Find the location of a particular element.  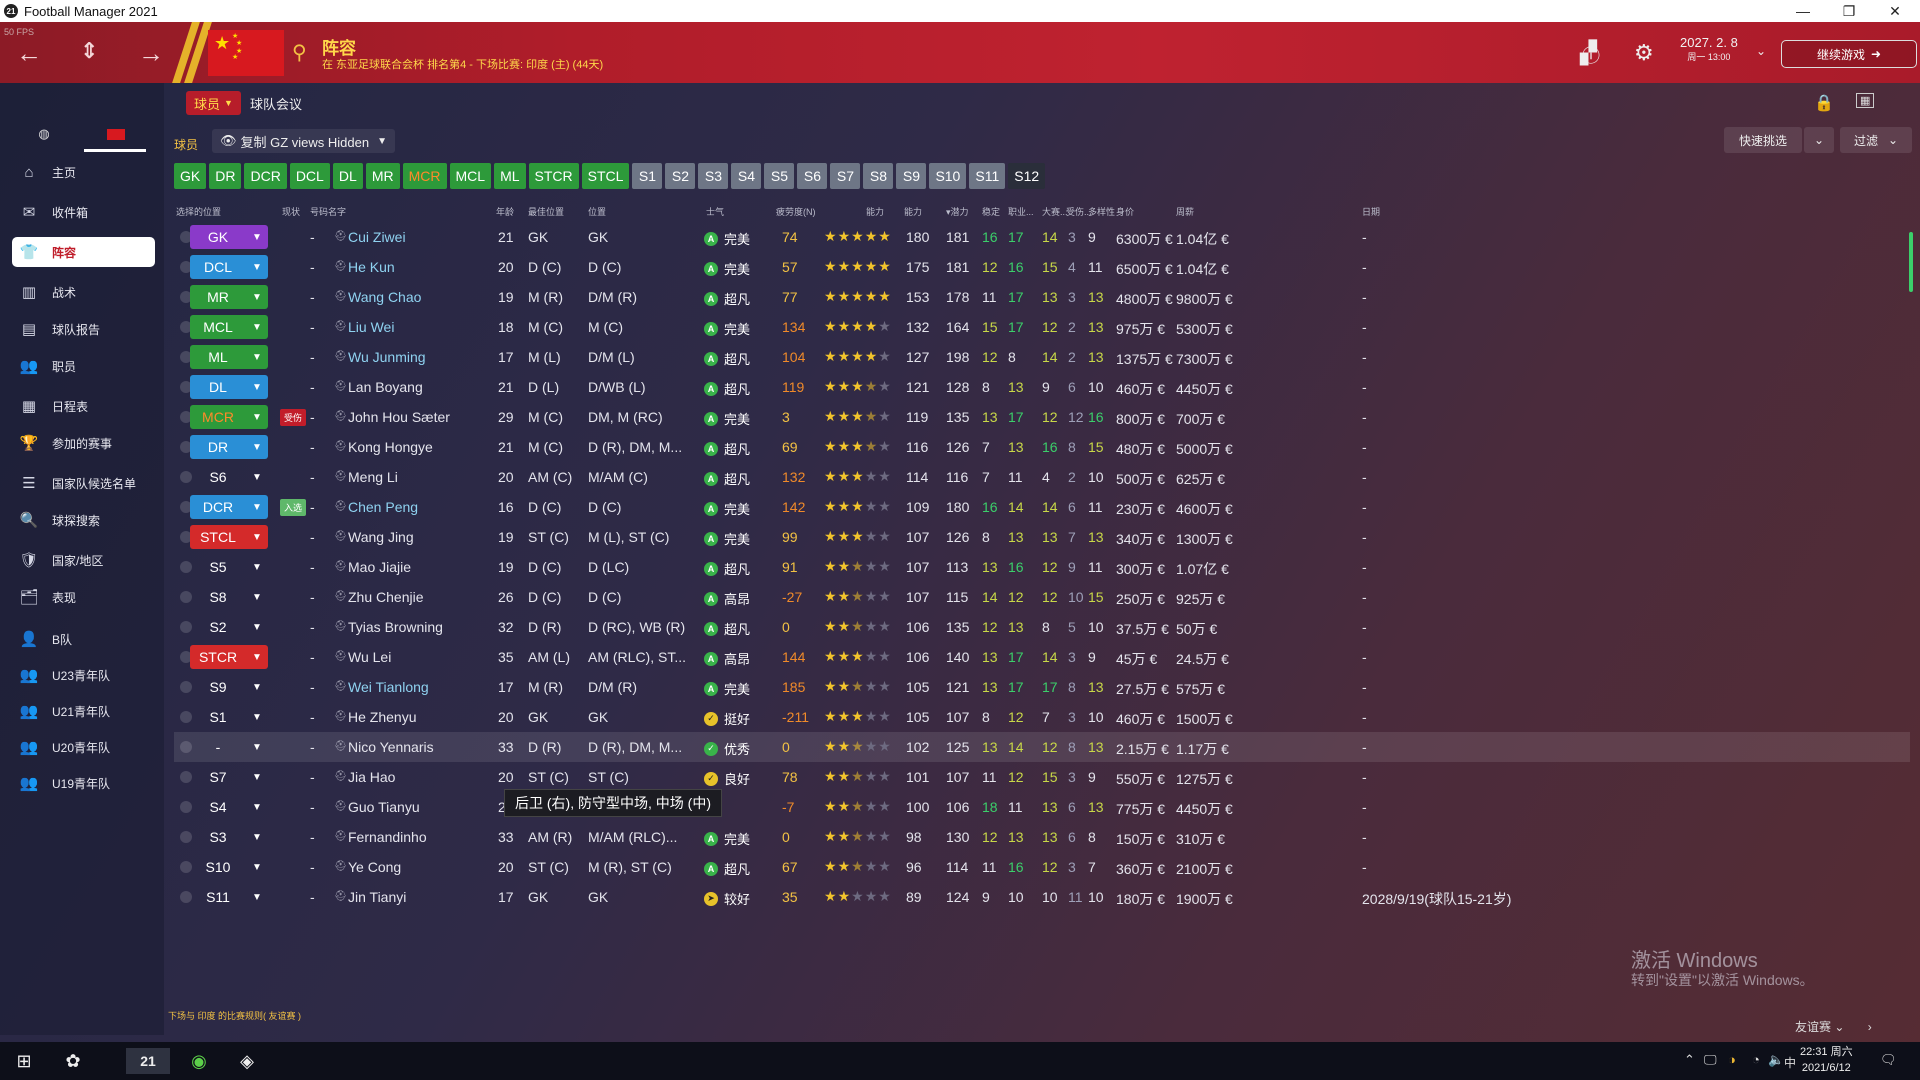

selected-position-dropdown: STCR ▼ is located at coordinates (229, 657).